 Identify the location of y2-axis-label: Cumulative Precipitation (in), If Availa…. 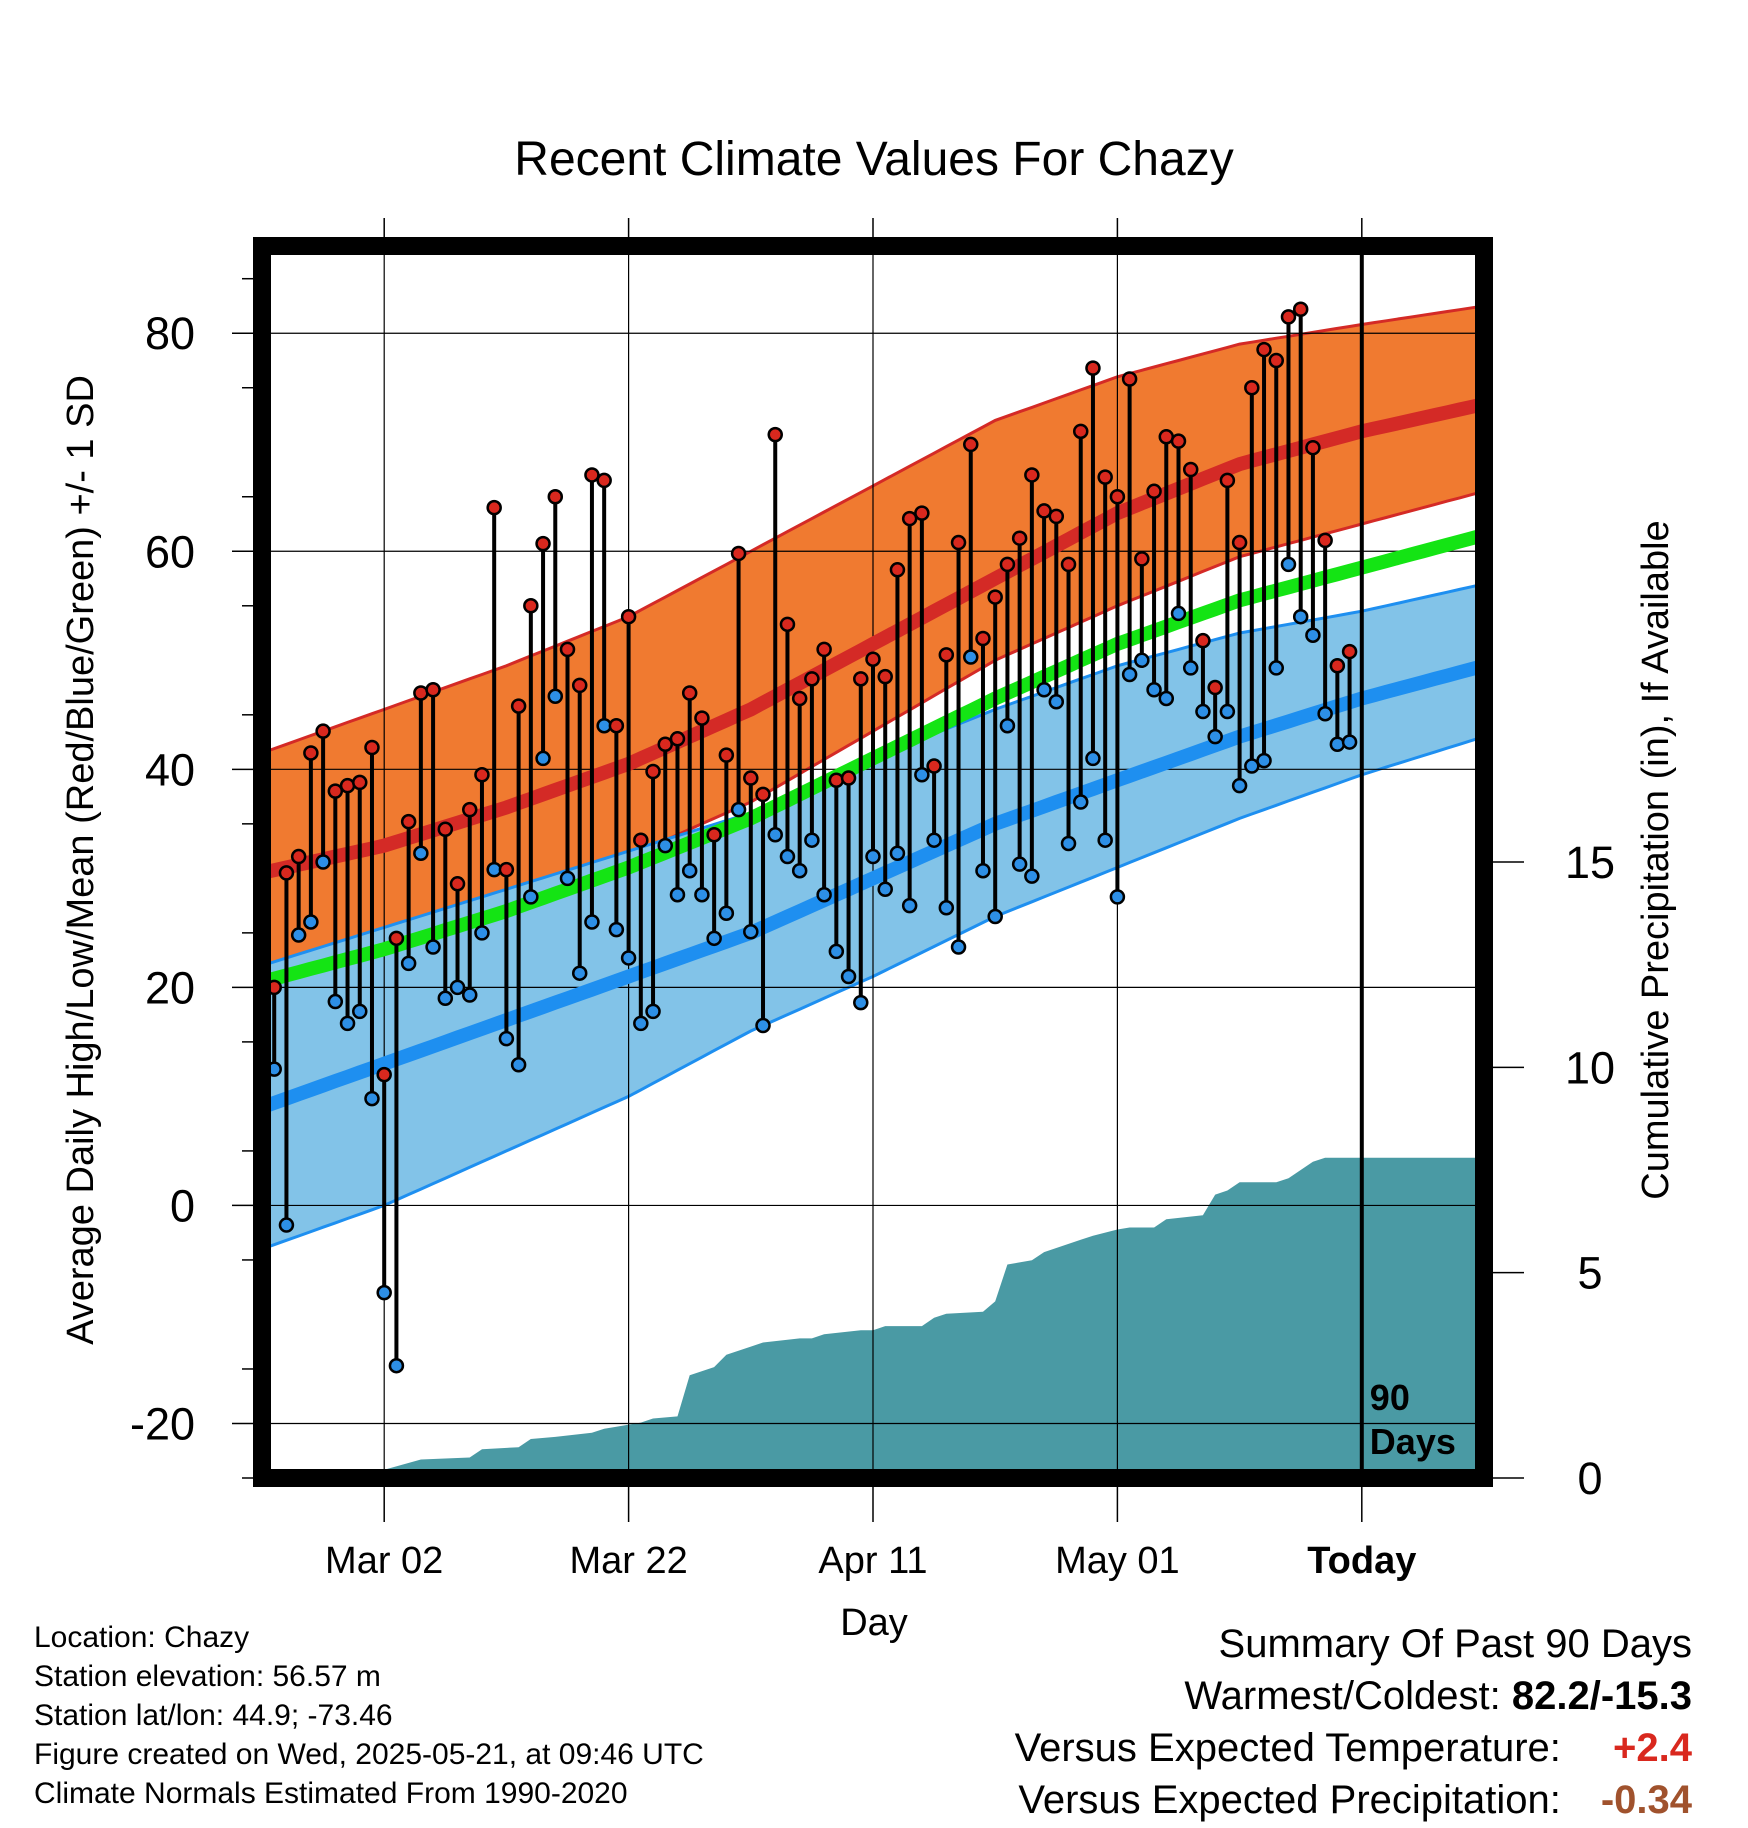
(1656, 859).